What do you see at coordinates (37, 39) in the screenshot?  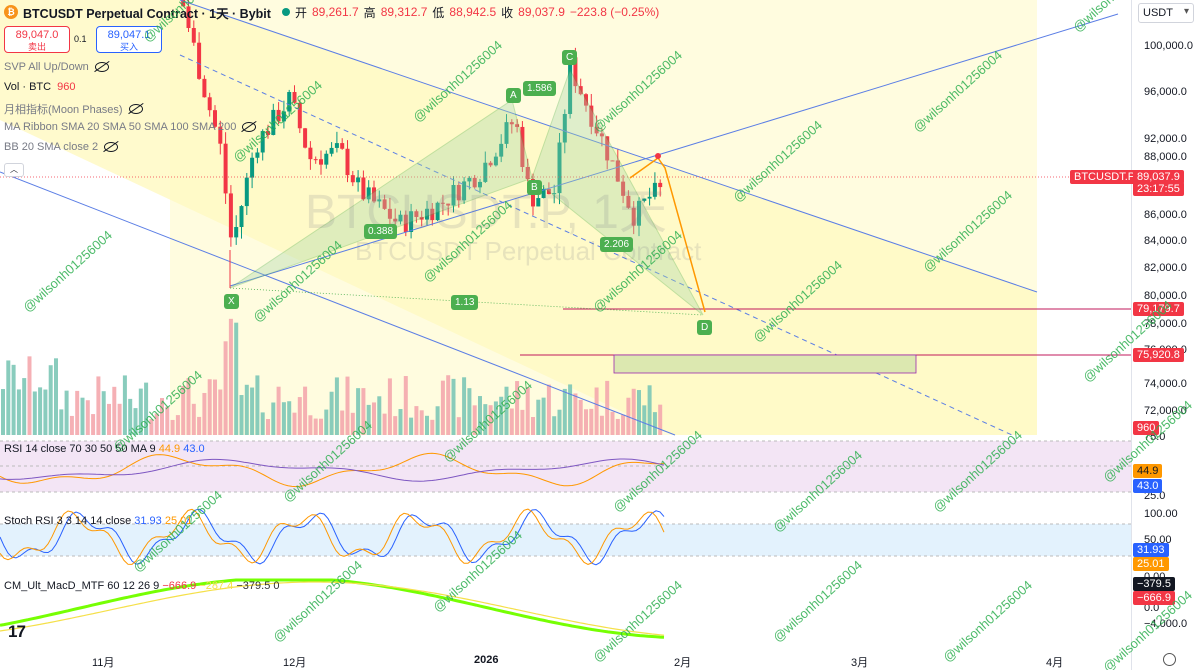 I see `sell-button: 89,047.0 卖出` at bounding box center [37, 39].